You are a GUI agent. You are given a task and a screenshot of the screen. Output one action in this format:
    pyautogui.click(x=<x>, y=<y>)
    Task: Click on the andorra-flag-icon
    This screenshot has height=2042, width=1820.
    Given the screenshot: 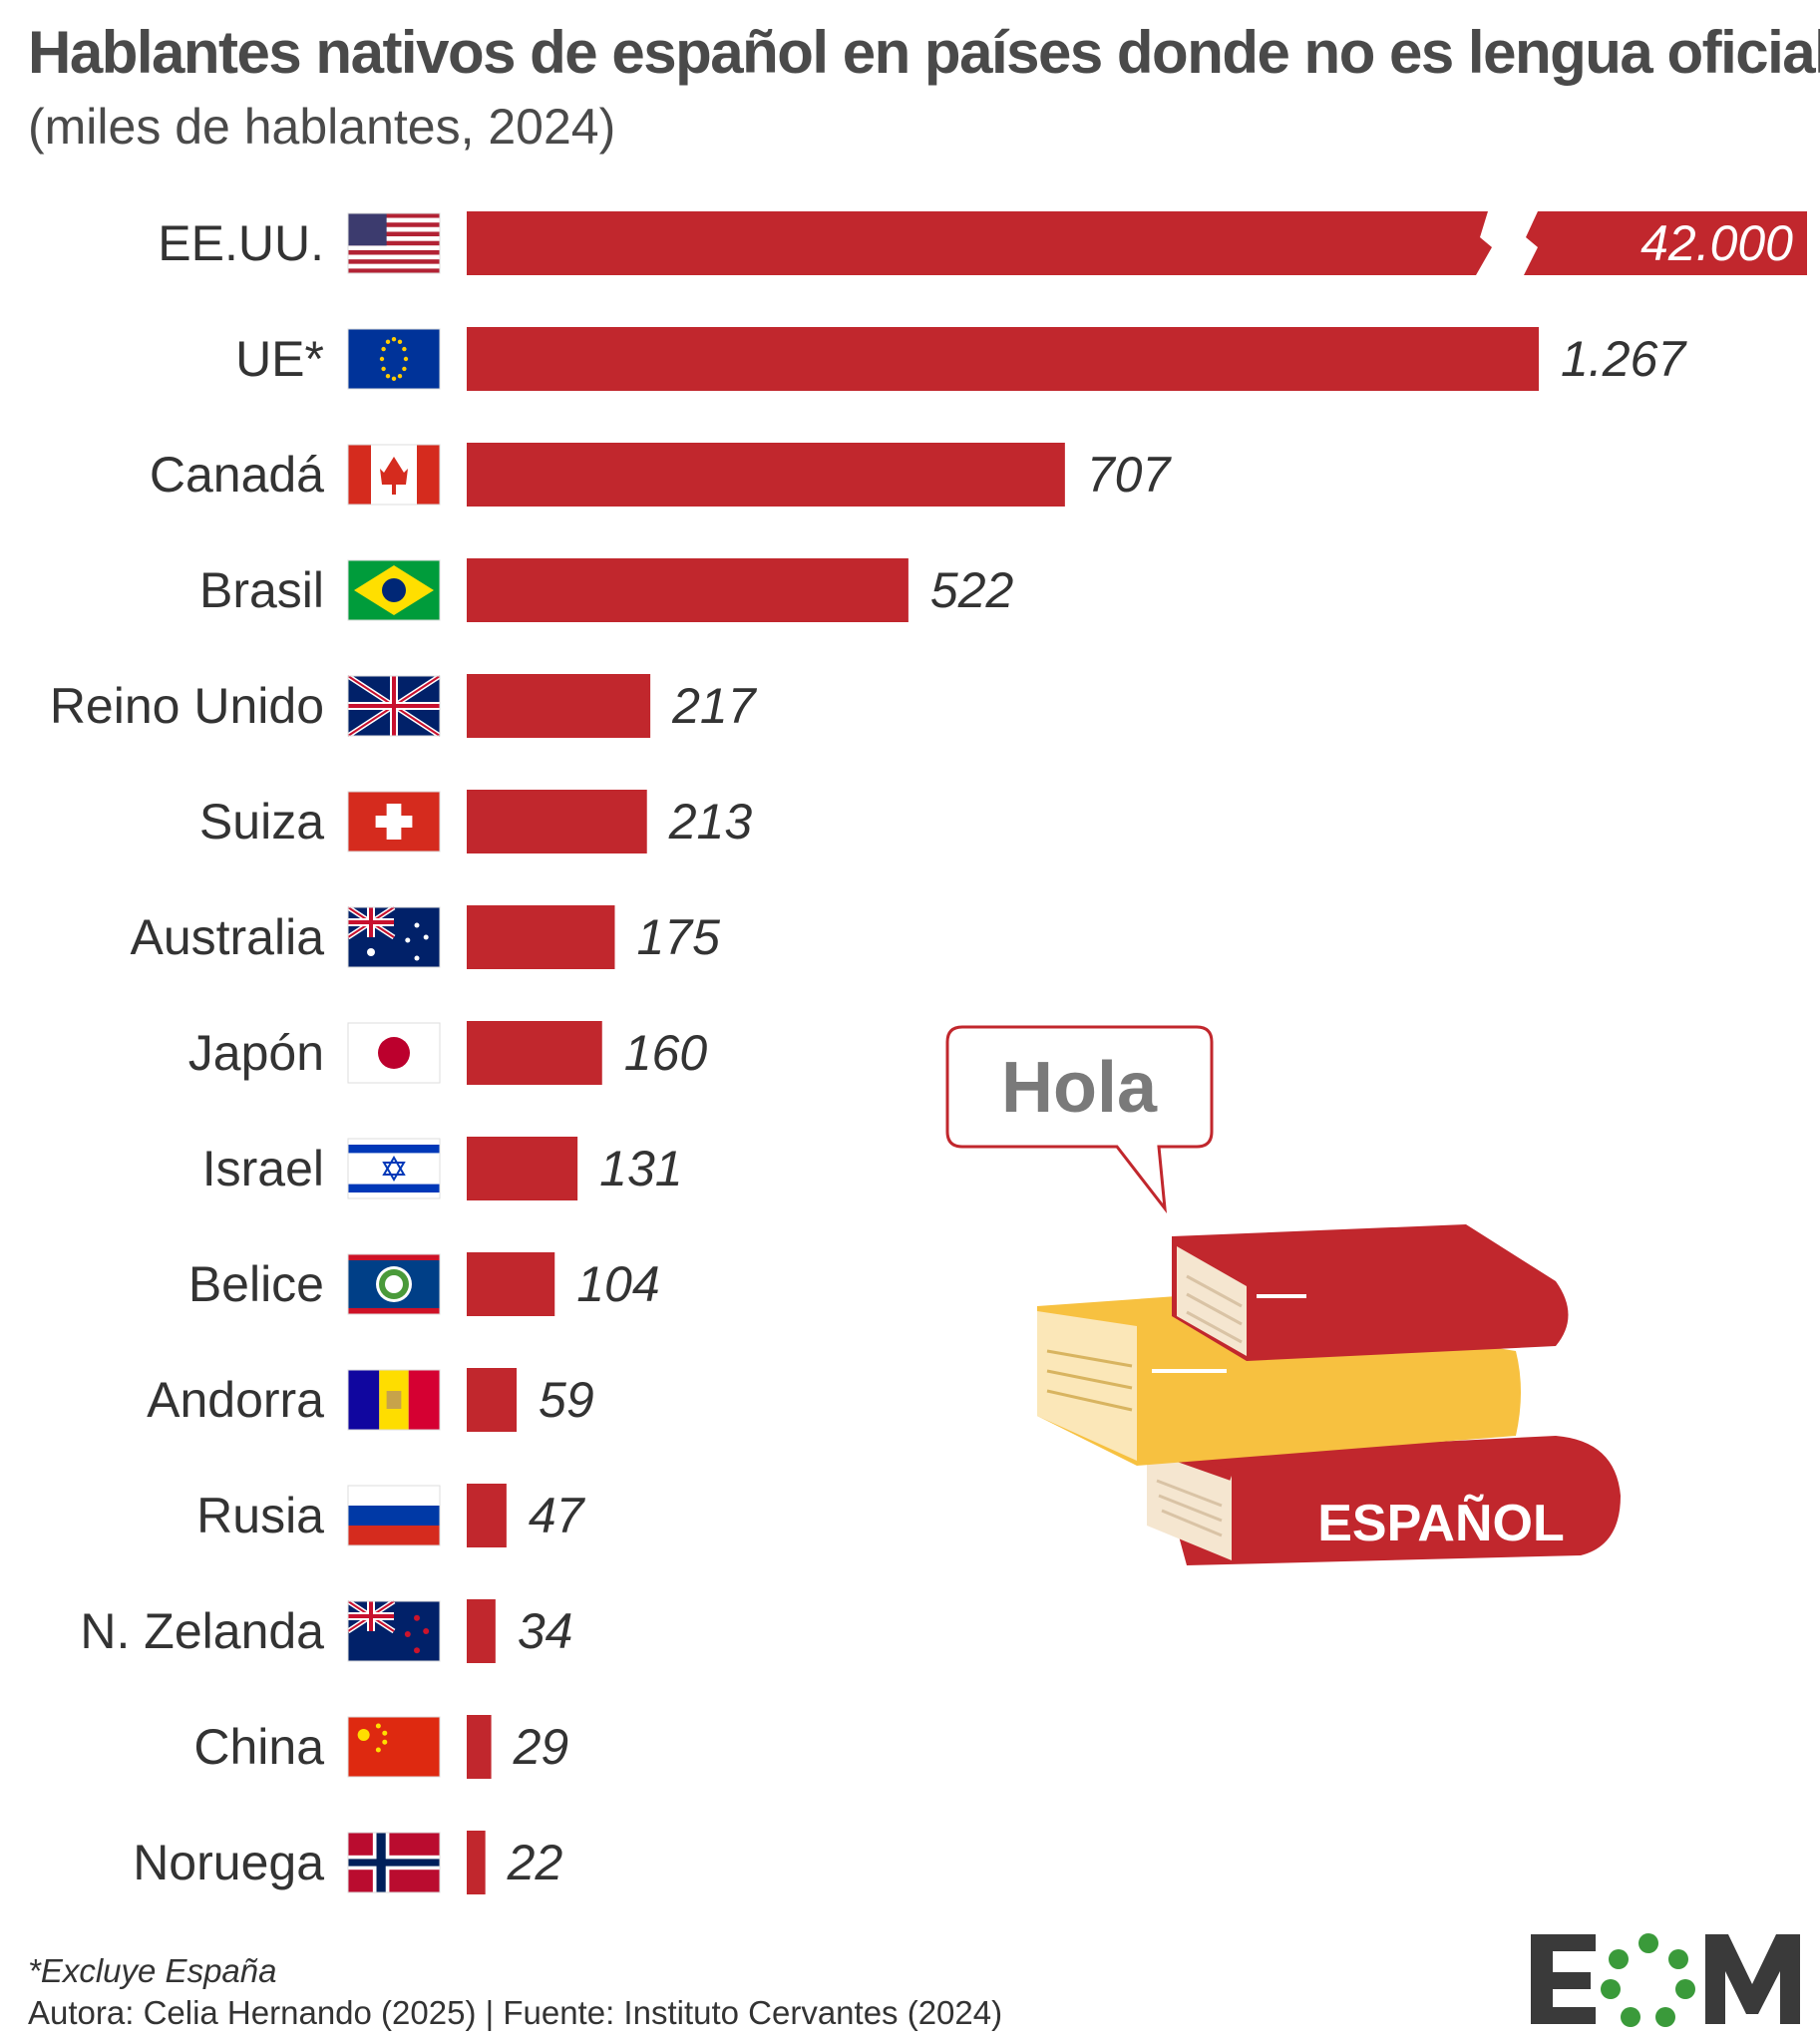 What is the action you would take?
    pyautogui.click(x=394, y=1400)
    